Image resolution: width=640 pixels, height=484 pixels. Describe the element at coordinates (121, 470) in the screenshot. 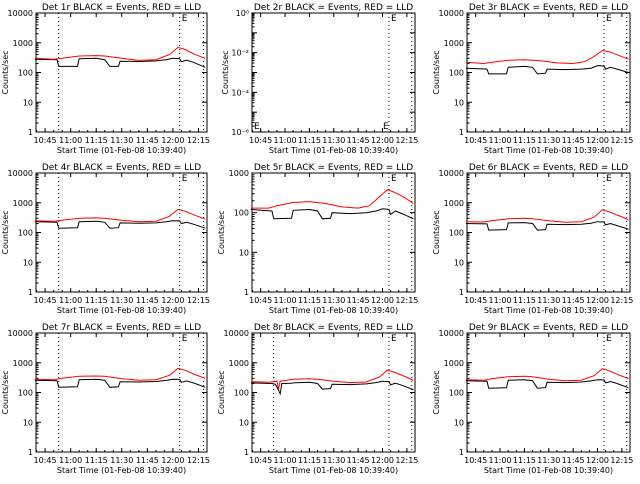

I see `det7-x-axis-title: Start Time (01-Feb-08 10:39:40)` at that location.